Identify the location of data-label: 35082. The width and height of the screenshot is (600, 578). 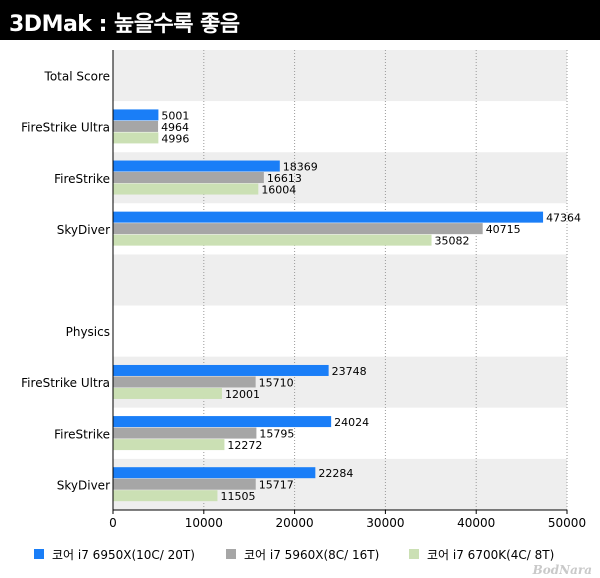
(452, 241).